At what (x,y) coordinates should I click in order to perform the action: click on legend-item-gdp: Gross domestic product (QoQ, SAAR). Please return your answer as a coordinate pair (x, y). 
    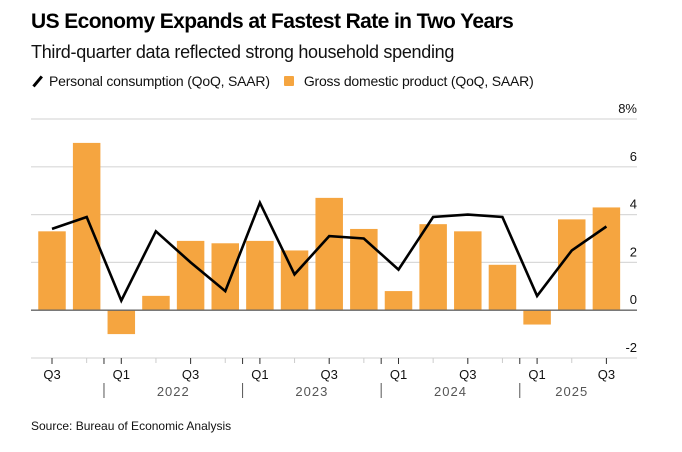
    Looking at the image, I should click on (408, 81).